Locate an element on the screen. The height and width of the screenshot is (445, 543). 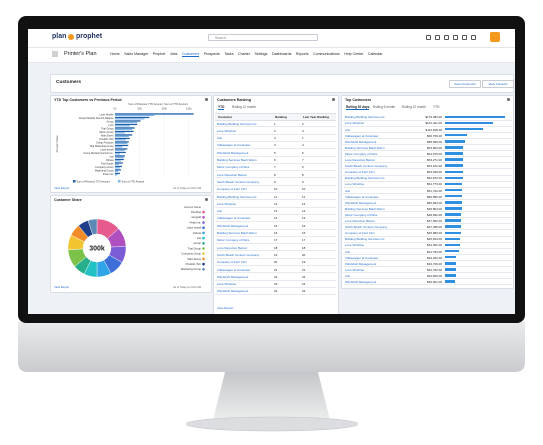
nav-item: Sales Manager is located at coordinates (136, 54).